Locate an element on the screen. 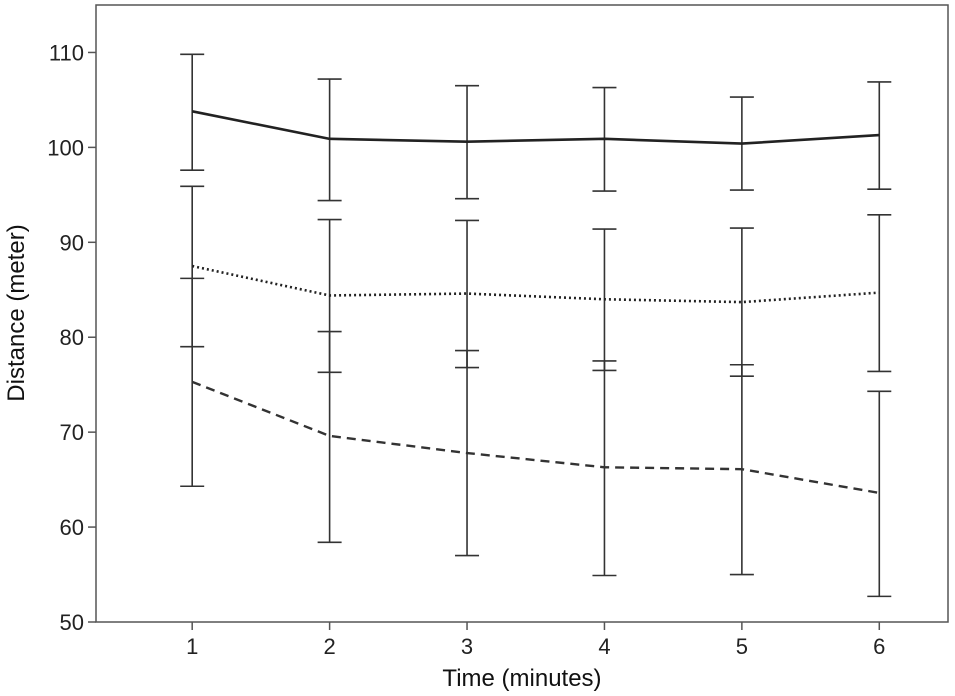  y-tick-label: 80 is located at coordinates (72, 337).